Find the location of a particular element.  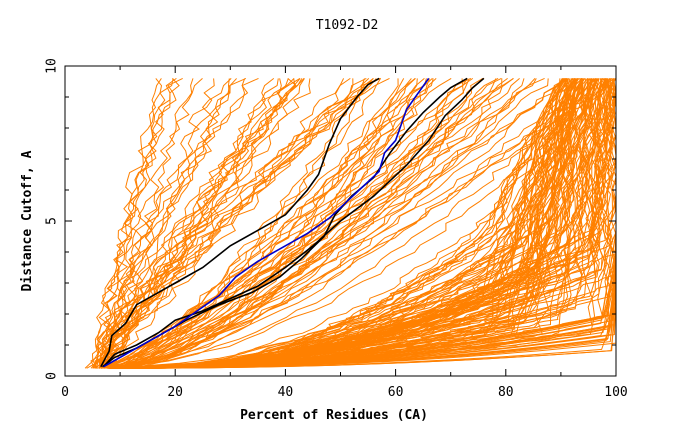

y-tick-label: 10 is located at coordinates (52, 66).